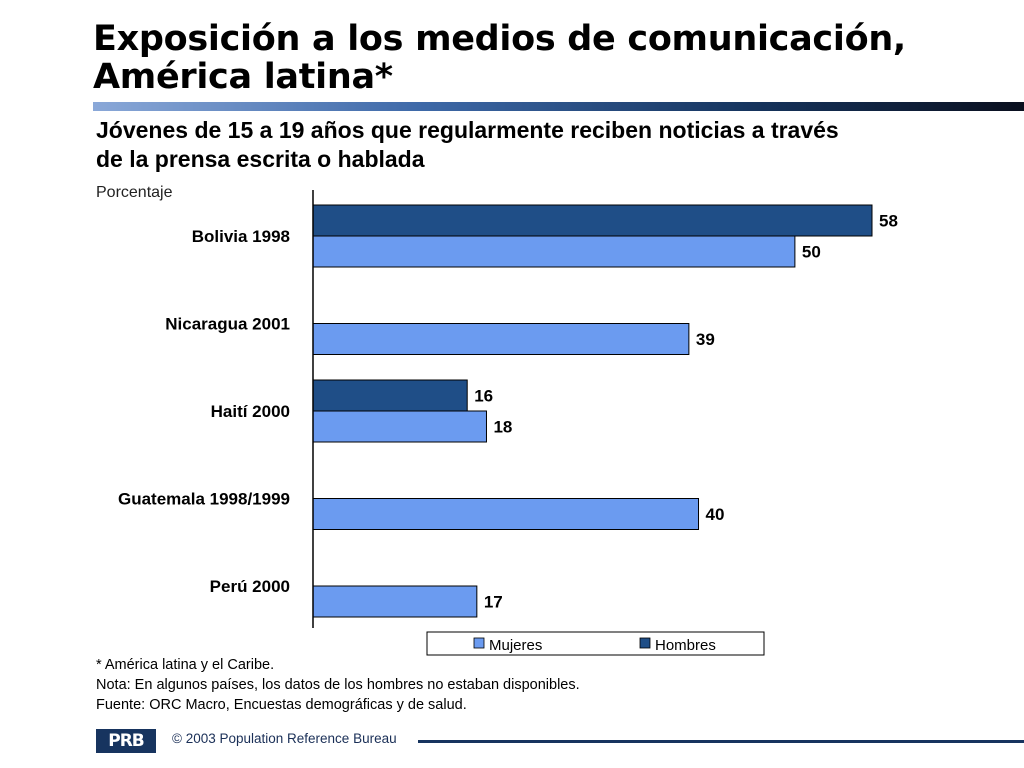 Image resolution: width=1024 pixels, height=768 pixels. I want to click on bar-mujeres-peru-2000, so click(395, 601).